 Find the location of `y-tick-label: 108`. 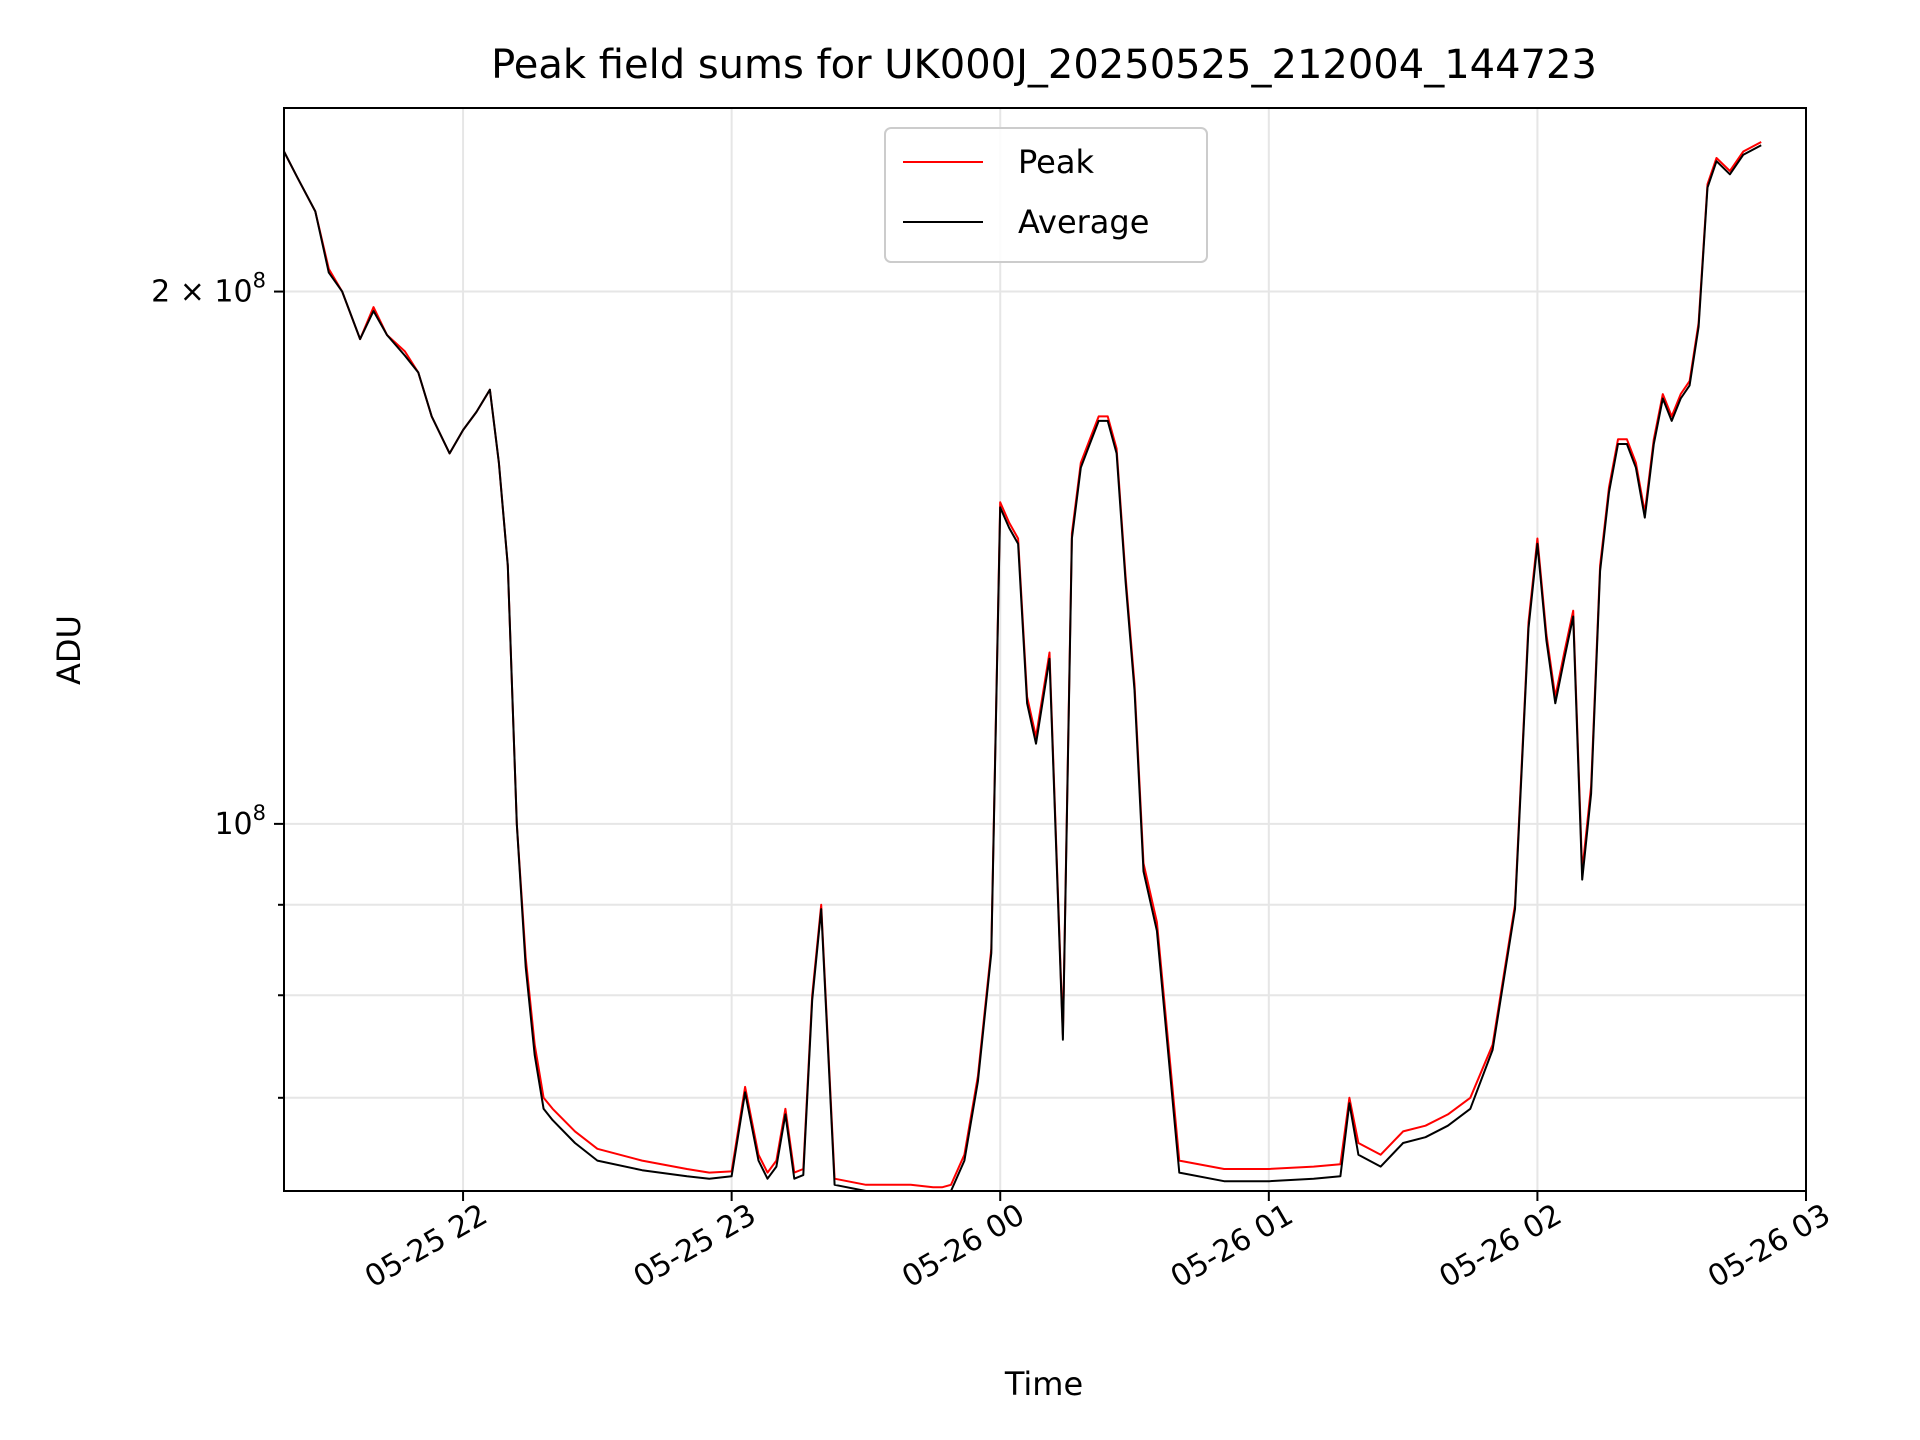

y-tick-label: 108 is located at coordinates (240, 821).